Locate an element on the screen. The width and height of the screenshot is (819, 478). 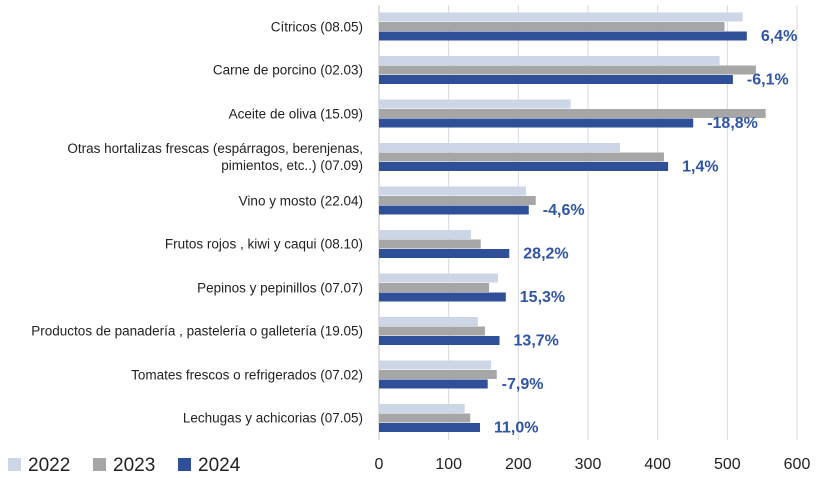
category-label: Carne de porcino (02.03) is located at coordinates (287, 70).